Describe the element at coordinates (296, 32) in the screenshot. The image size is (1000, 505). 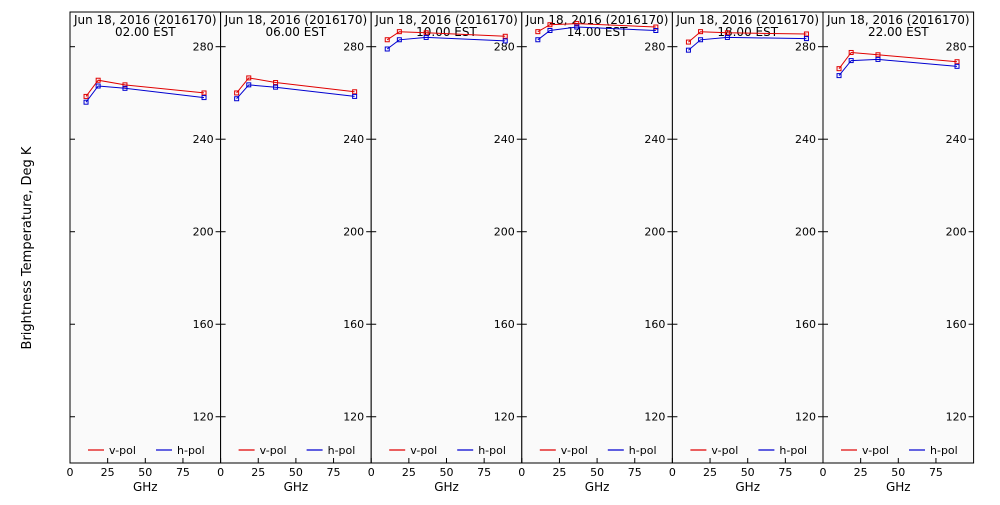
I see `panel-time: 06.00 EST` at that location.